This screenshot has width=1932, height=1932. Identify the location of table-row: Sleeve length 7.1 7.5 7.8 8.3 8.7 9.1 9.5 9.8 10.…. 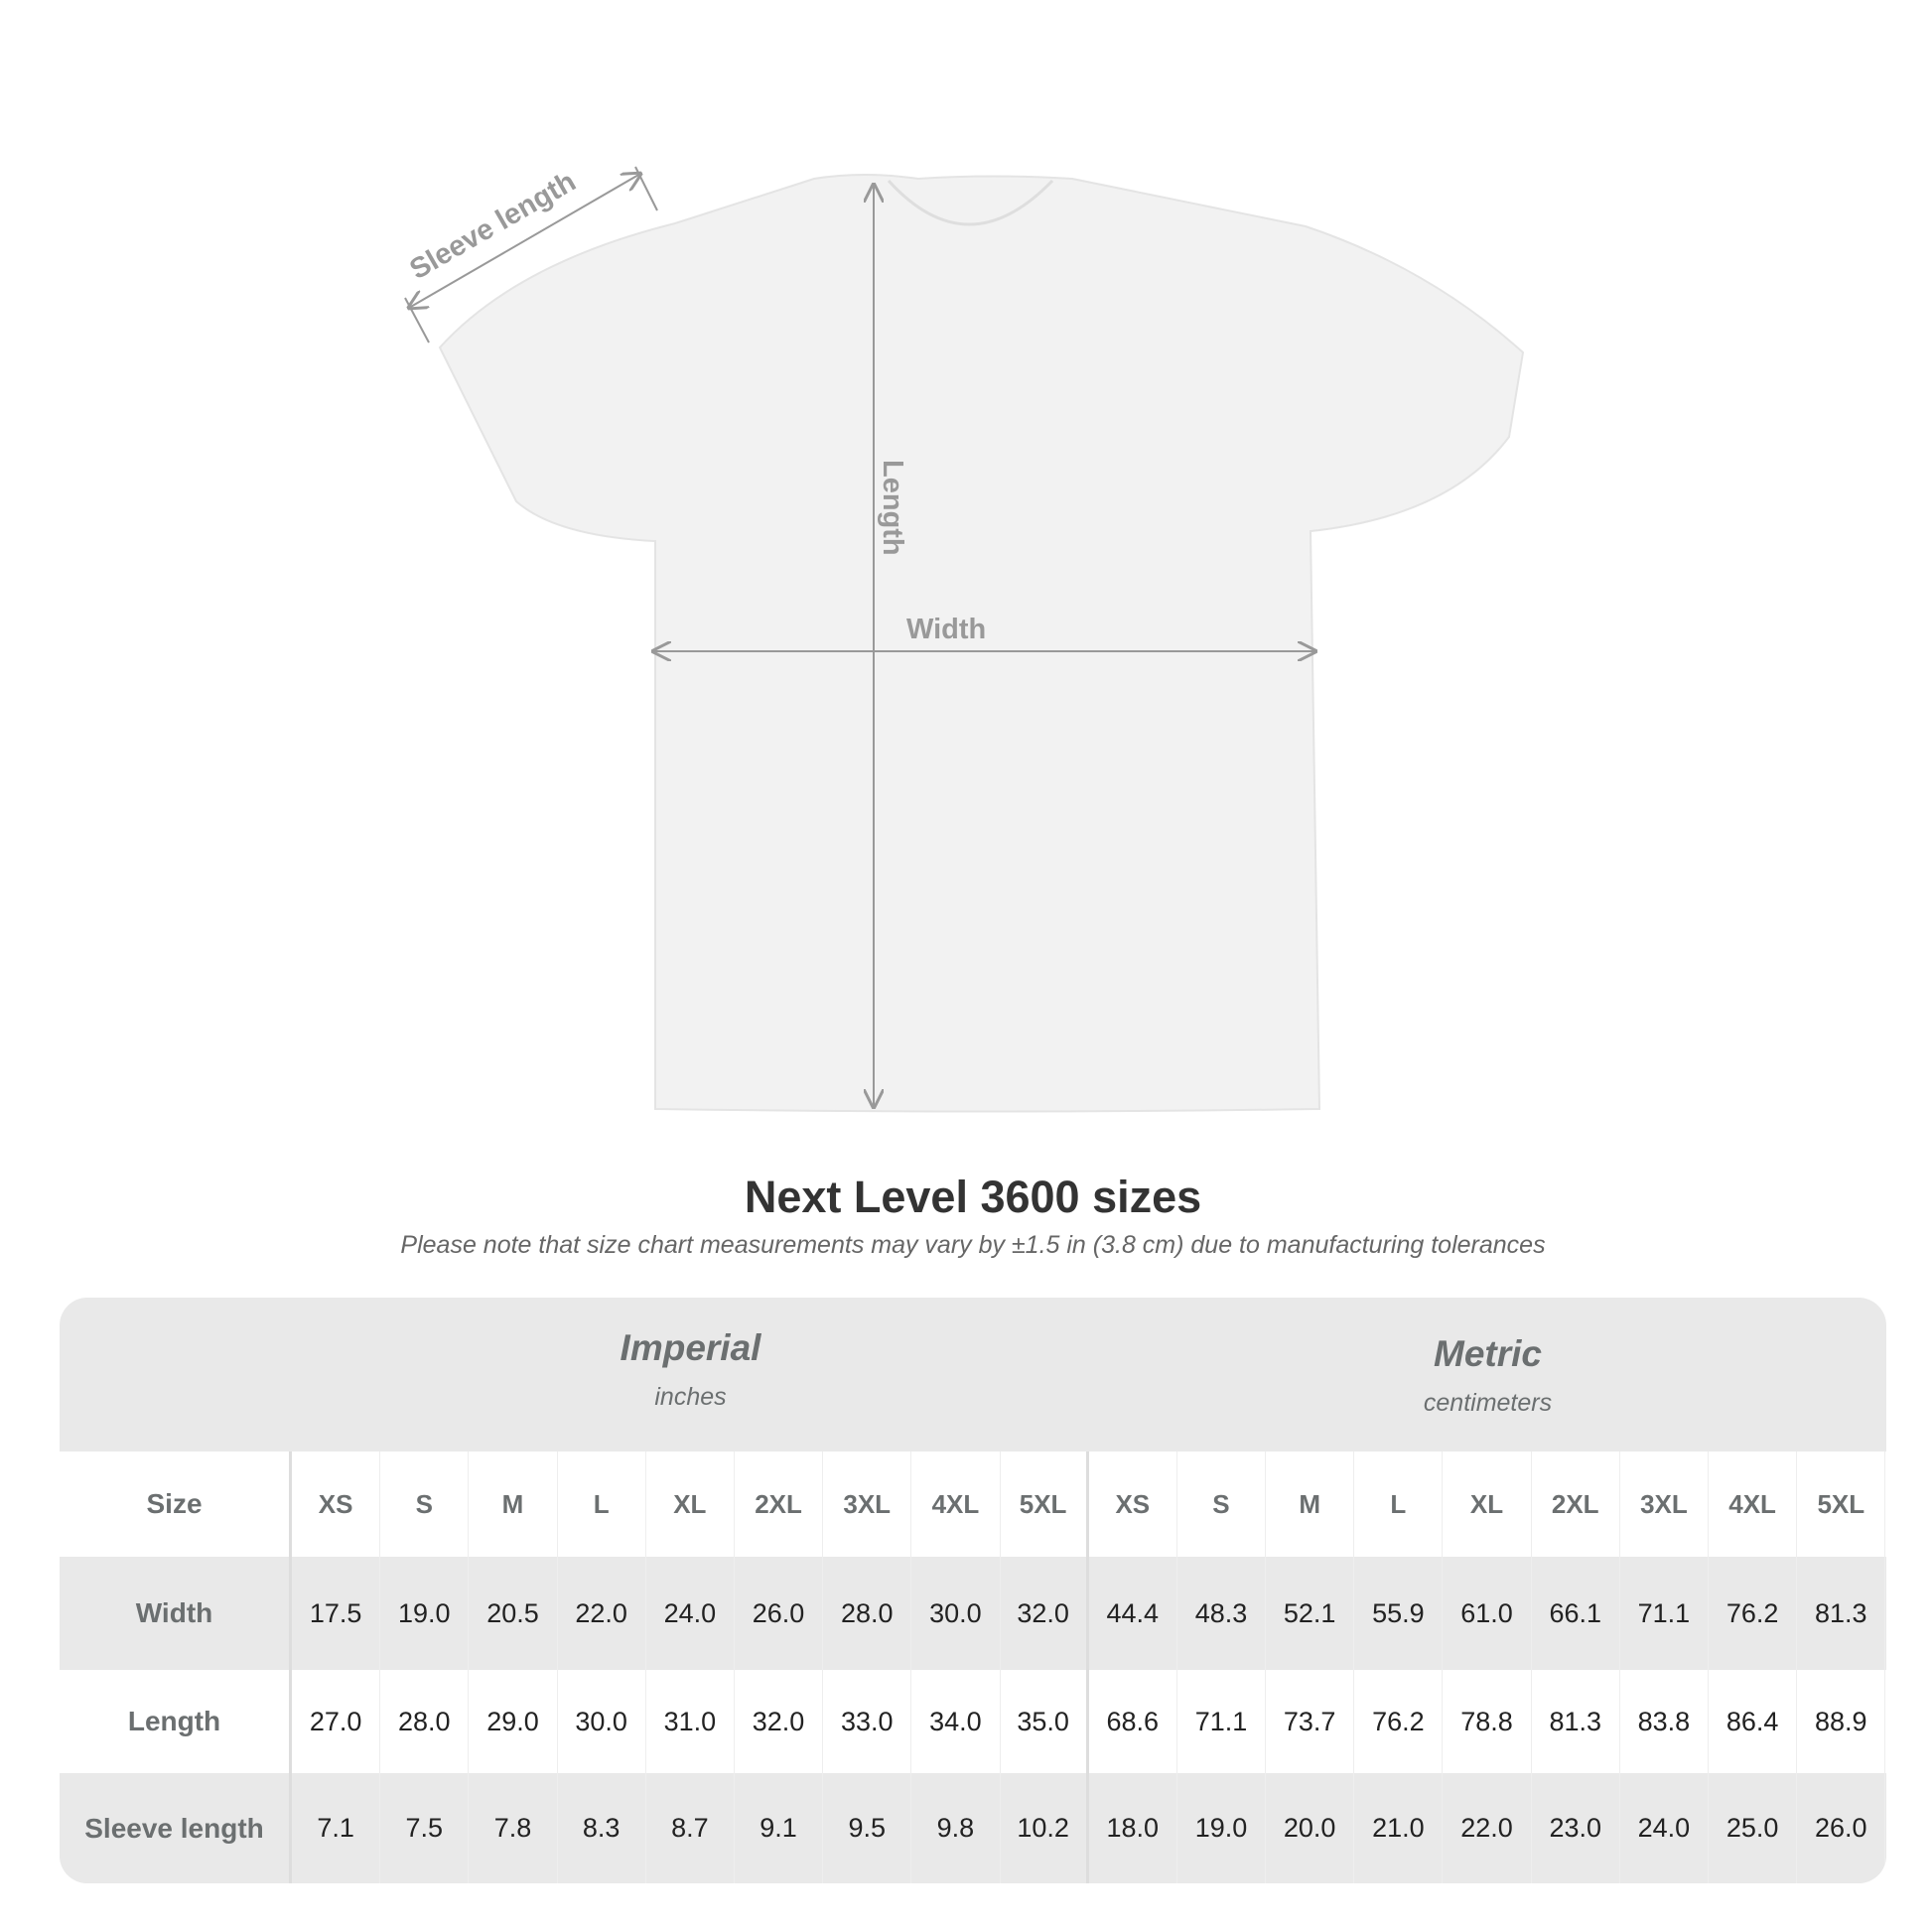
(973, 1828).